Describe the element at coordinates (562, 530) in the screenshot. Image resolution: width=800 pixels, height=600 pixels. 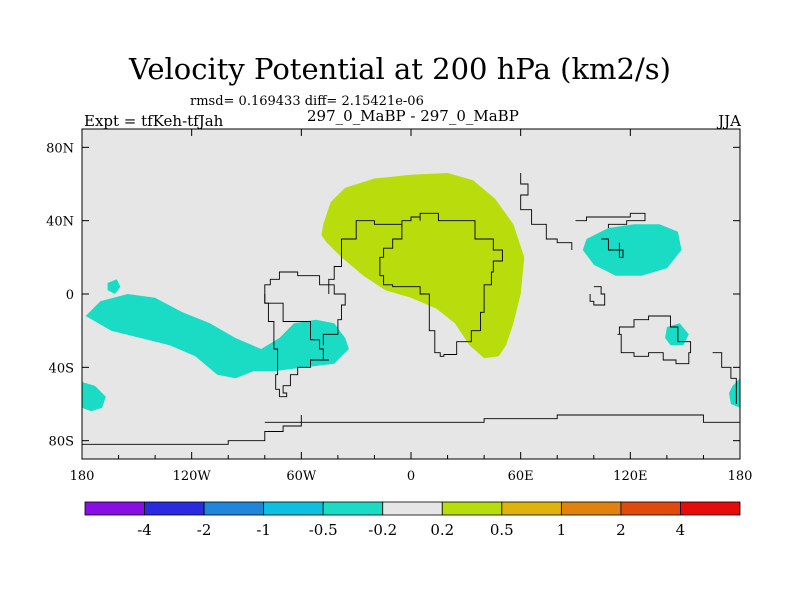
I see `colorbar-label-7: 1` at that location.